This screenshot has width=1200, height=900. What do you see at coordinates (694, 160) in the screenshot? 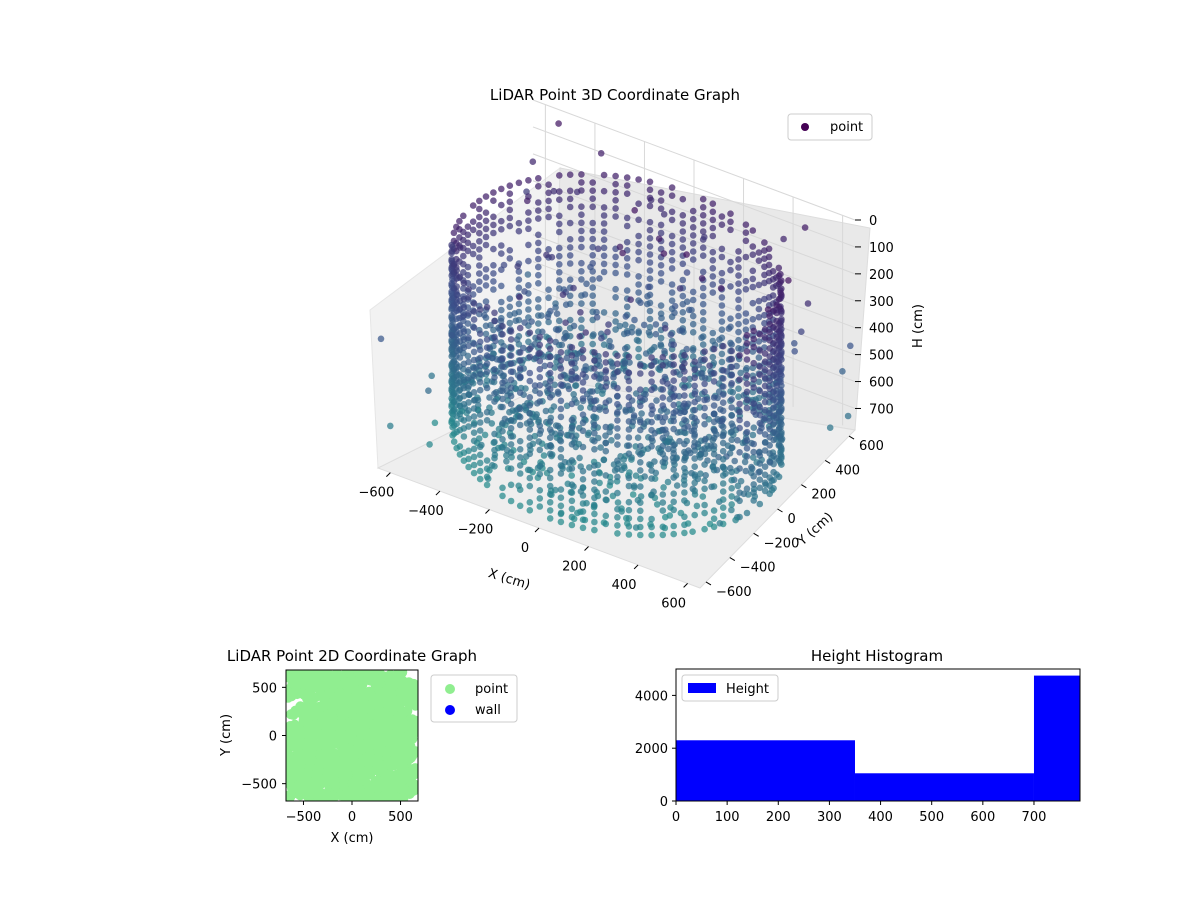
I see `grid-line` at bounding box center [694, 160].